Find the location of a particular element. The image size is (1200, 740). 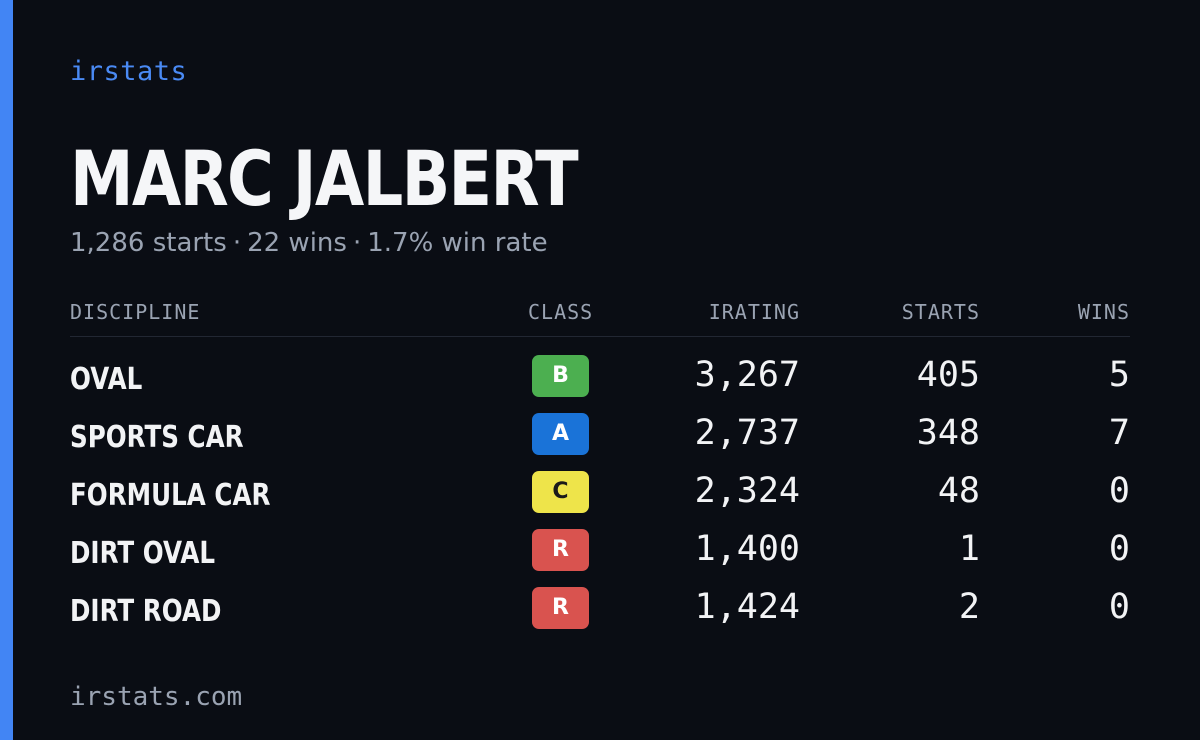

header-wins: WINS is located at coordinates (1103, 312).